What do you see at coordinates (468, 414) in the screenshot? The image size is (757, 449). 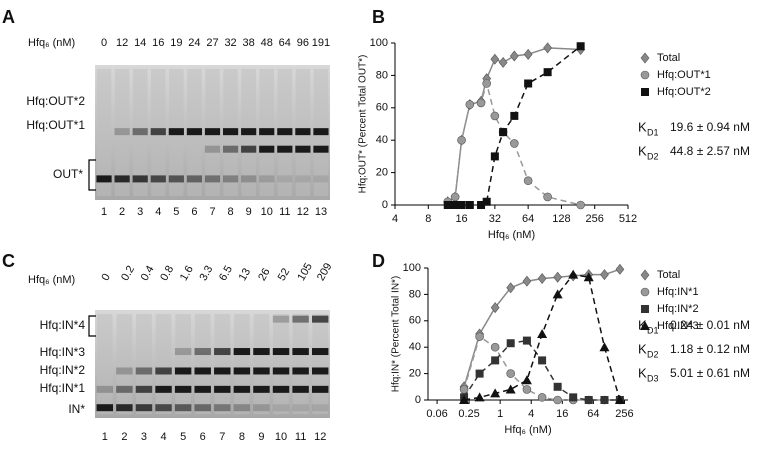 I see `x-tick-label: 0.25` at bounding box center [468, 414].